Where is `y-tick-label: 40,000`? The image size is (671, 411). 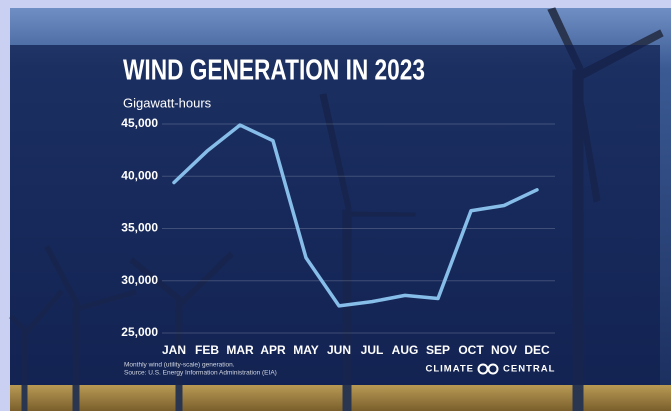 y-tick-label: 40,000 is located at coordinates (139, 175).